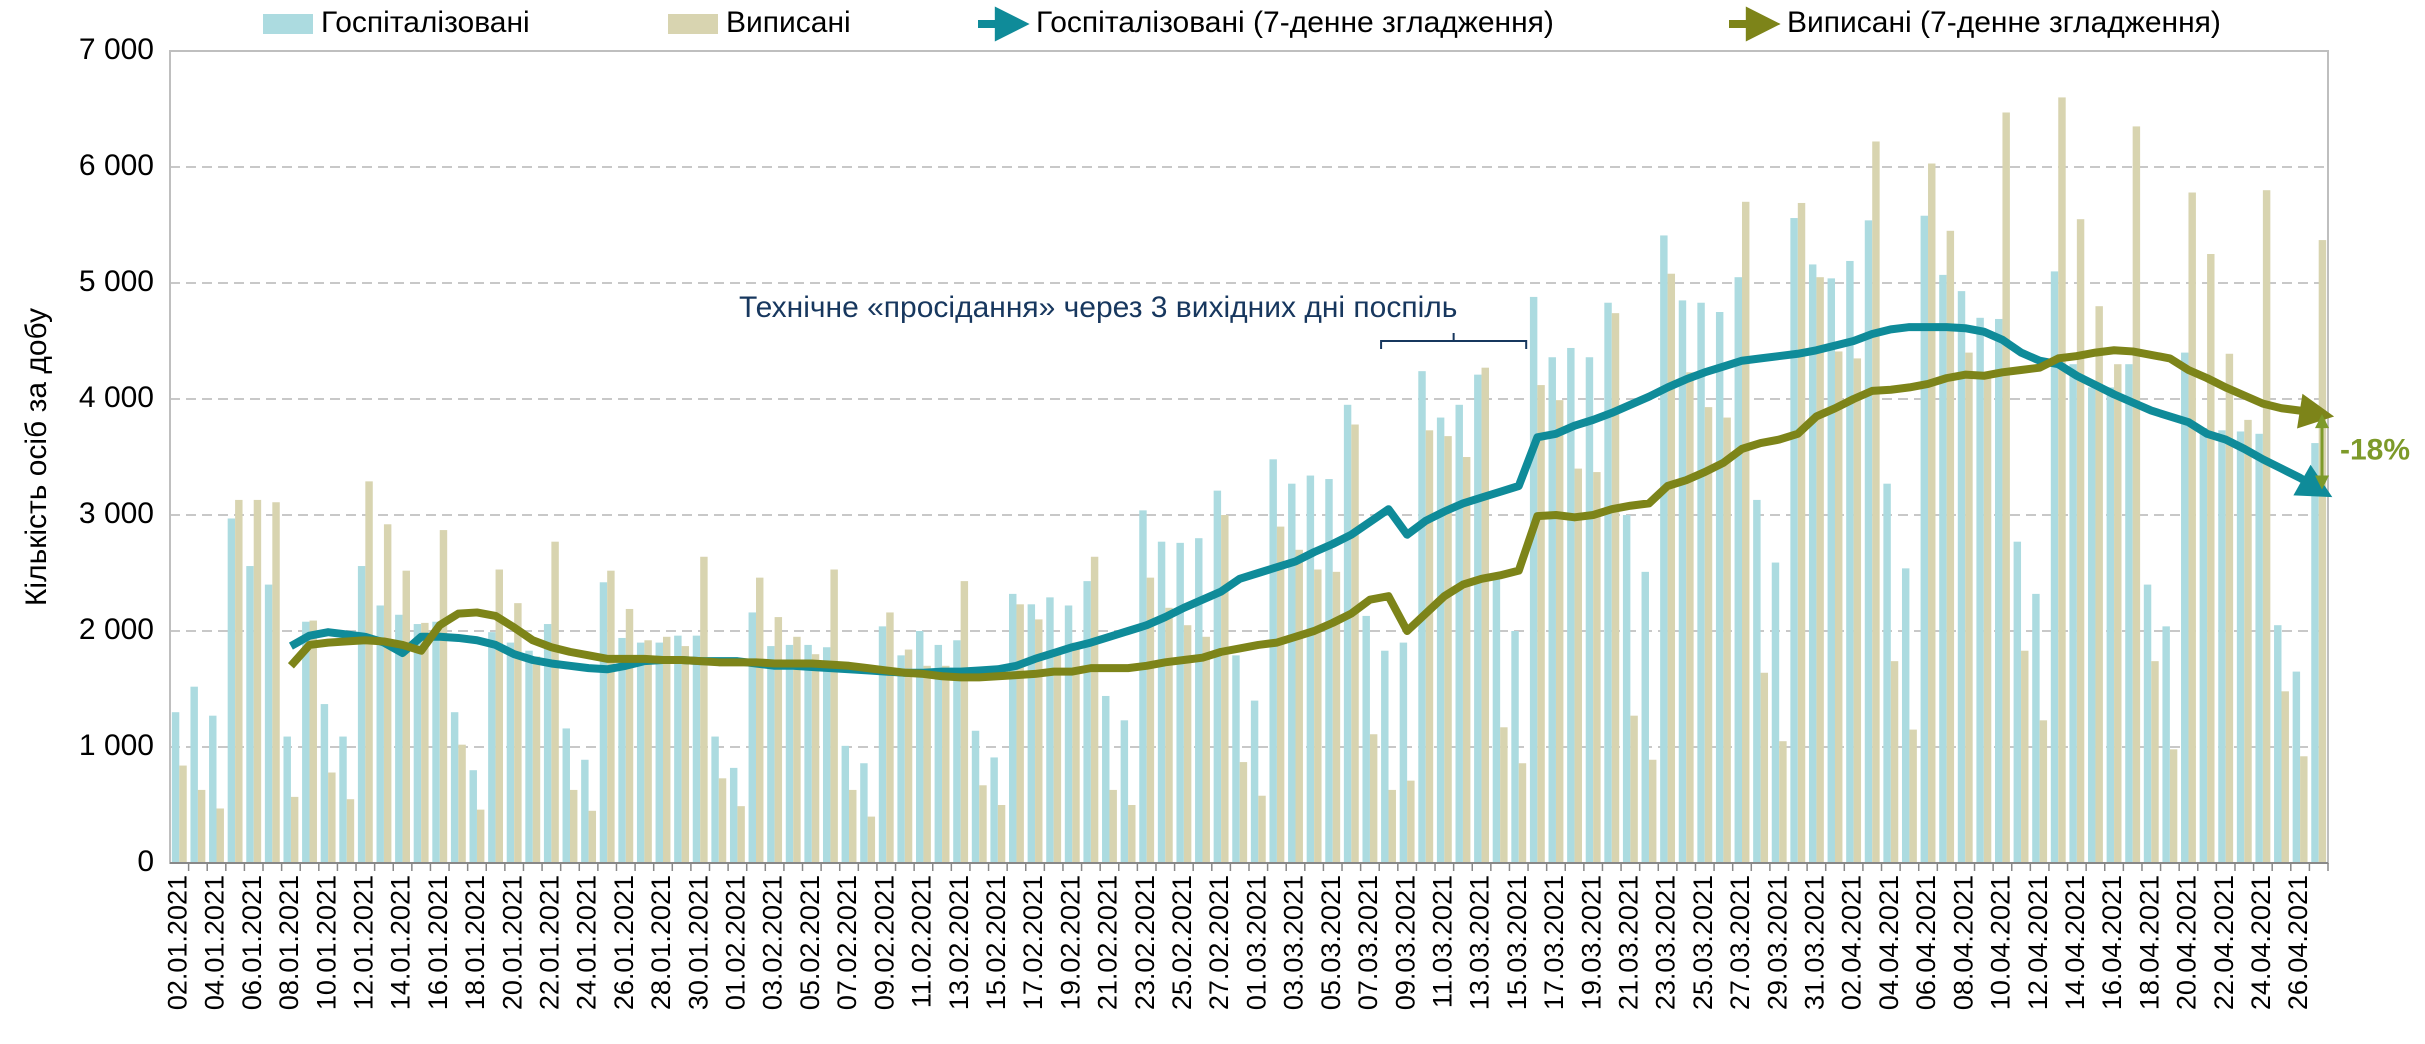  I want to click on x-tick-label: 01.03.2021, so click(1256, 942).